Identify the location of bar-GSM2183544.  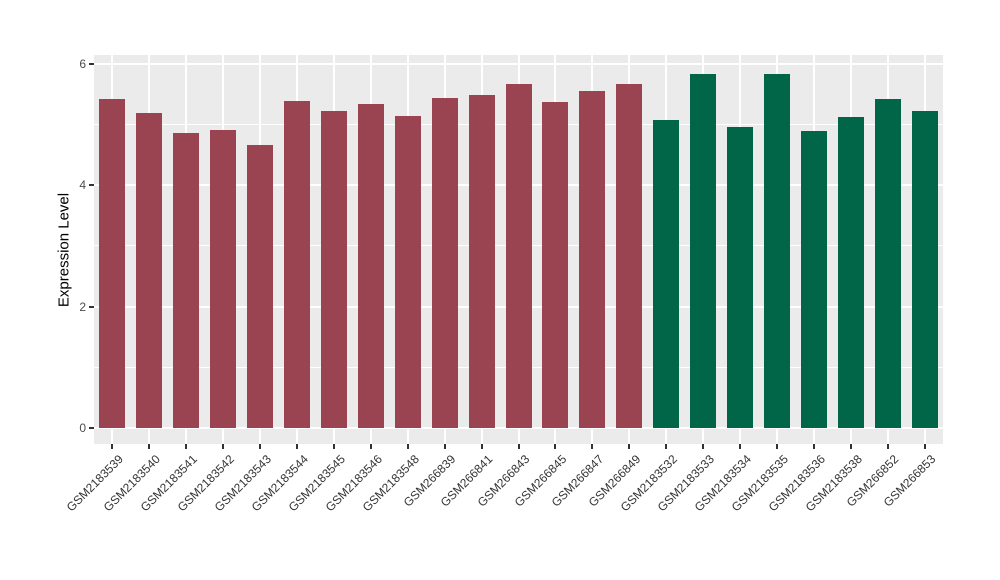
(297, 264).